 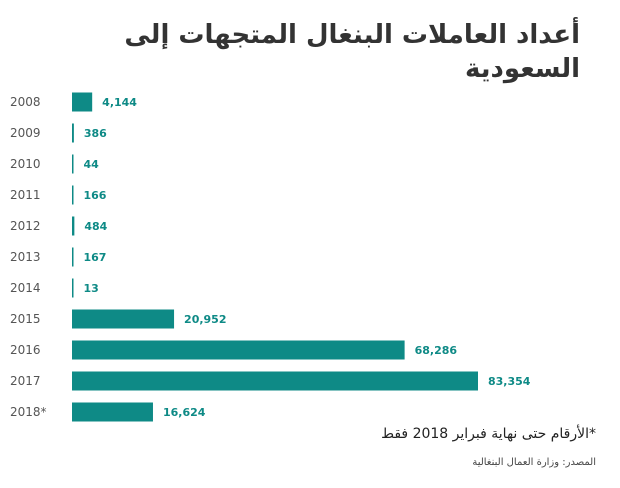 What do you see at coordinates (95, 195) in the screenshot?
I see `data-label: 166` at bounding box center [95, 195].